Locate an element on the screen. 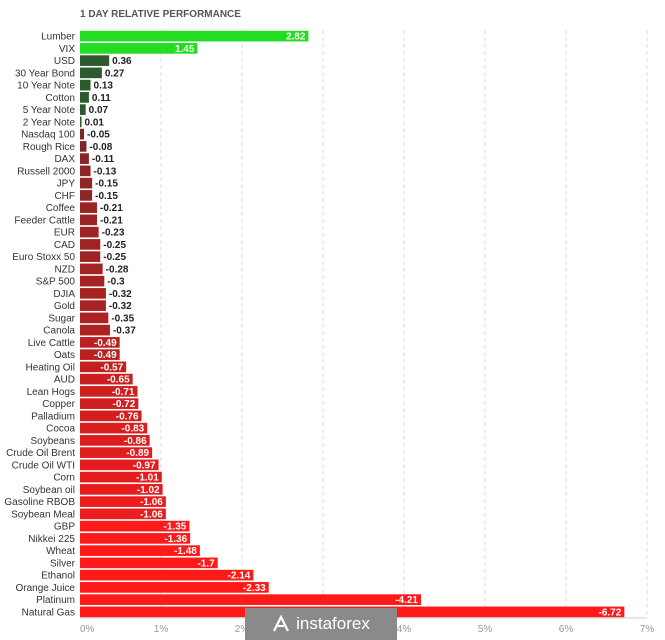 Image resolution: width=665 pixels, height=640 pixels. category-label: Euro Stoxx 50 is located at coordinates (43, 257).